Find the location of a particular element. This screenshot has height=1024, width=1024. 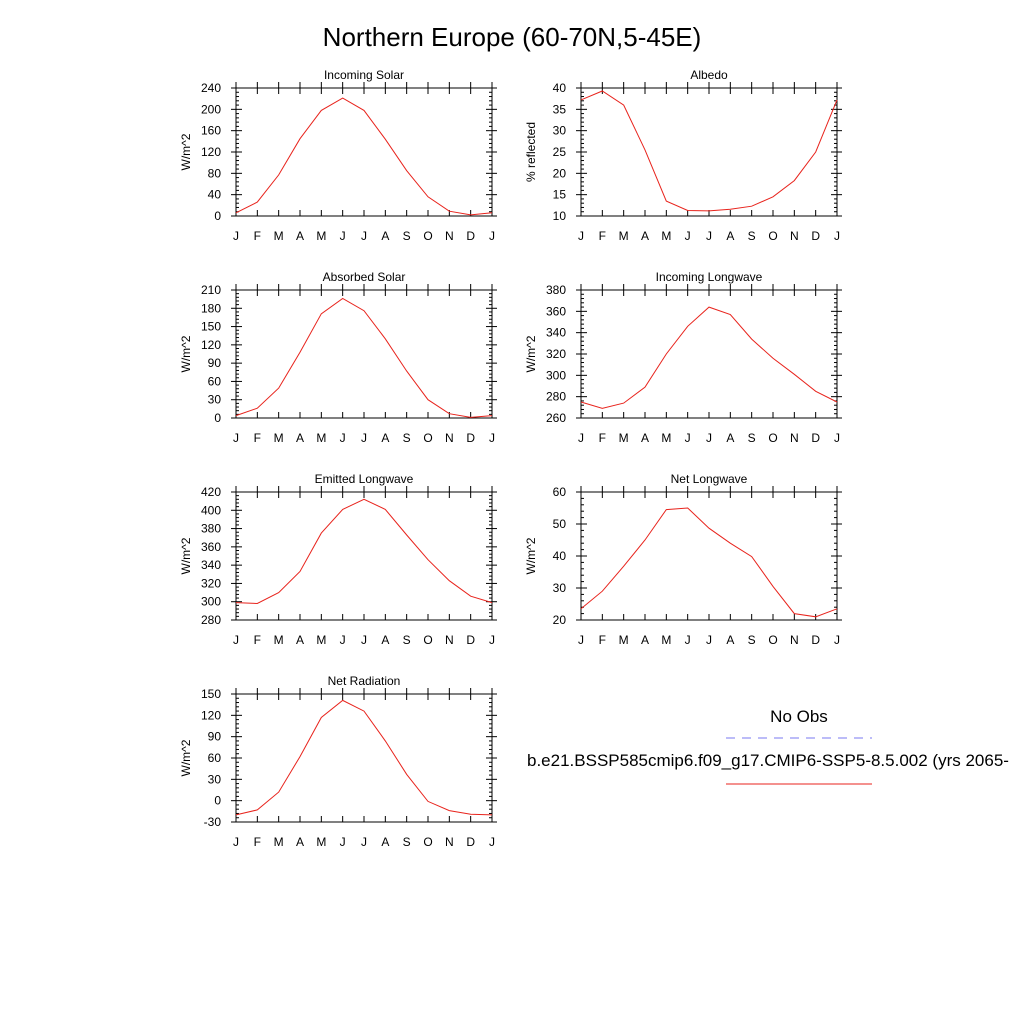

y-tick-label: 40 is located at coordinates (560, 556).